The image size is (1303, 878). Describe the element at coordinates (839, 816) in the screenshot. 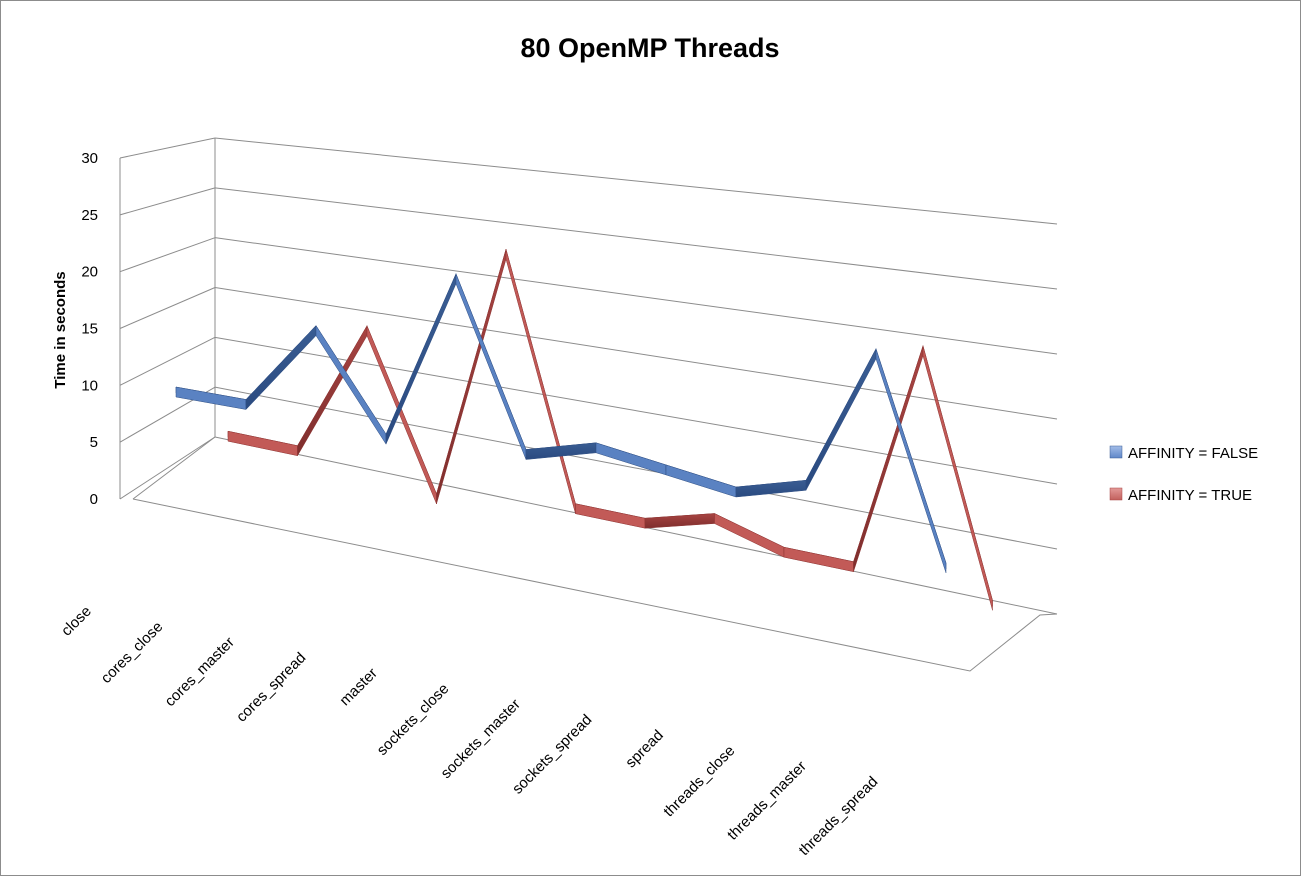

I see `x-category-label: threads_spread` at that location.